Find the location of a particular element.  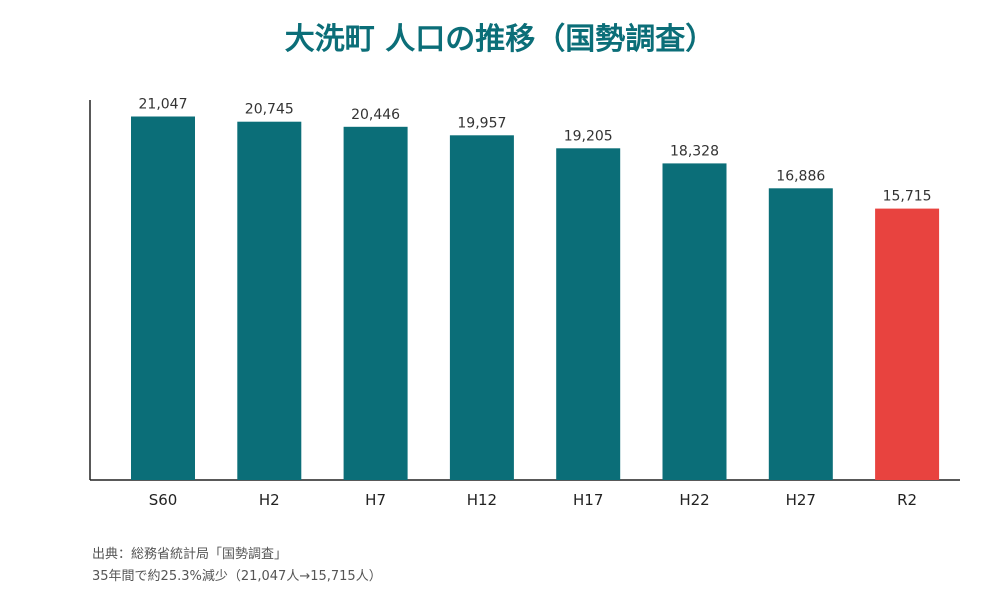

chart-title: 大洗町 人口の推移（国勢調査） is located at coordinates (500, 39).